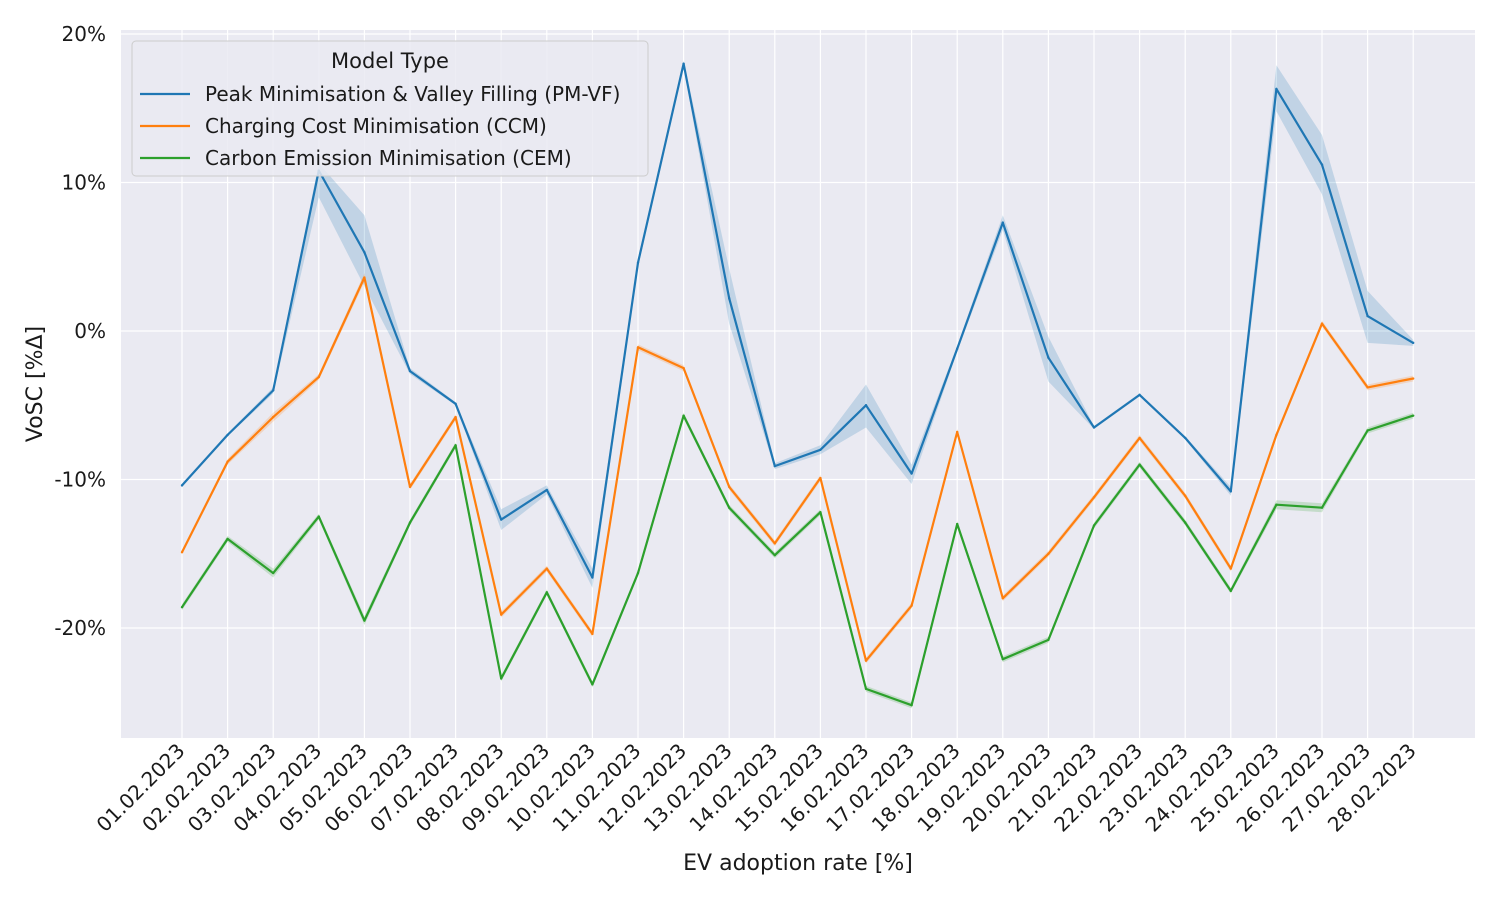 The width and height of the screenshot is (1500, 900). I want to click on legend-box, so click(390, 108).